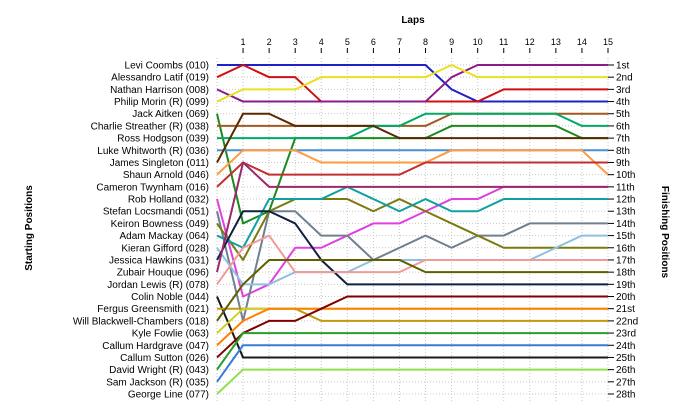 Image resolution: width=700 pixels, height=420 pixels. I want to click on lap-tick-label: 13, so click(556, 42).